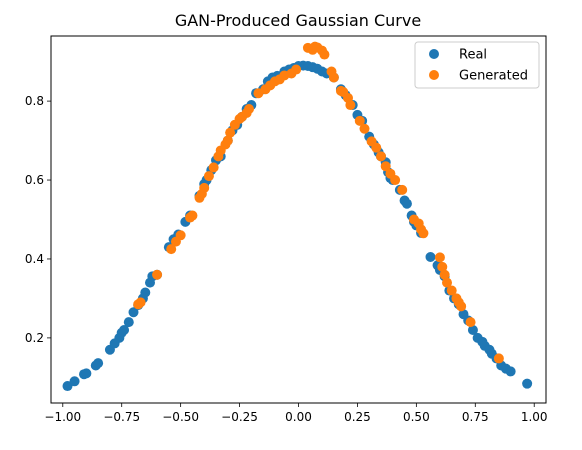 This screenshot has width=582, height=450. Describe the element at coordinates (239, 417) in the screenshot. I see `x-tick-label: −0.25` at that location.